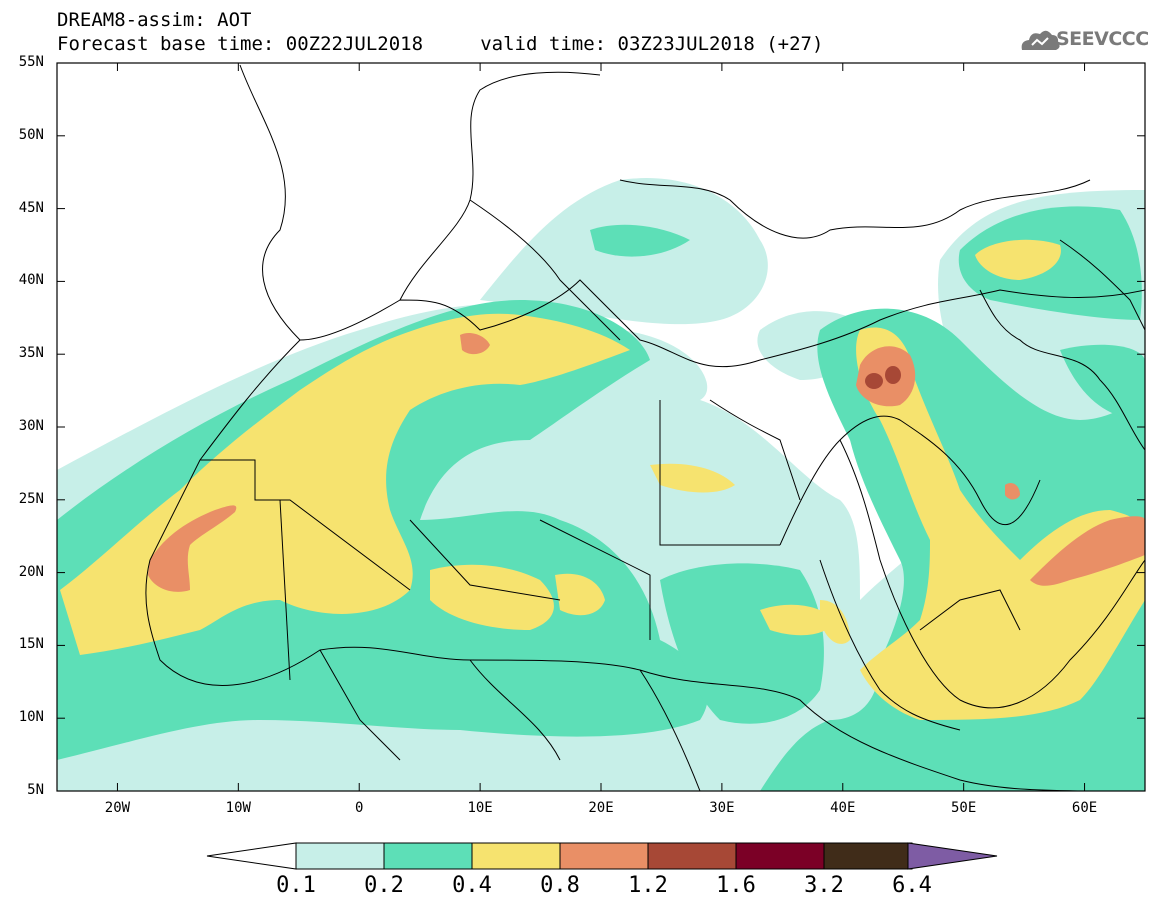 The height and width of the screenshot is (905, 1165). Describe the element at coordinates (31, 62) in the screenshot. I see `lat-label: 55N` at that location.